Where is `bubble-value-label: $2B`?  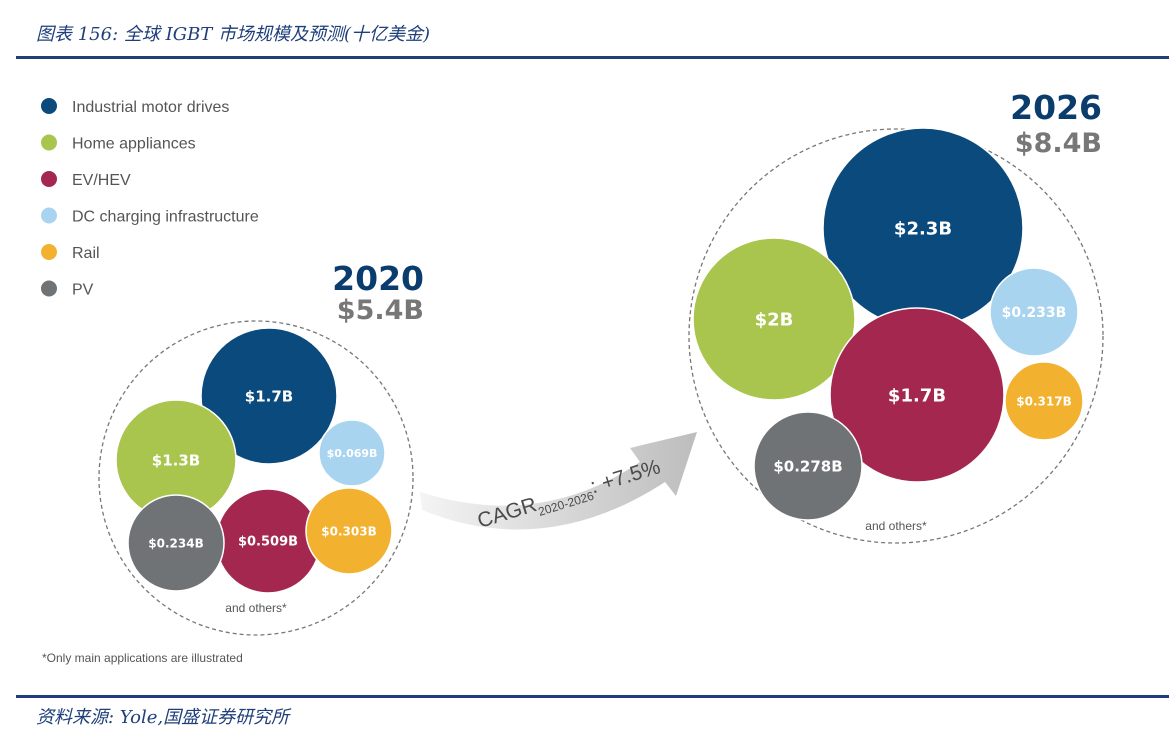 bubble-value-label: $2B is located at coordinates (774, 319).